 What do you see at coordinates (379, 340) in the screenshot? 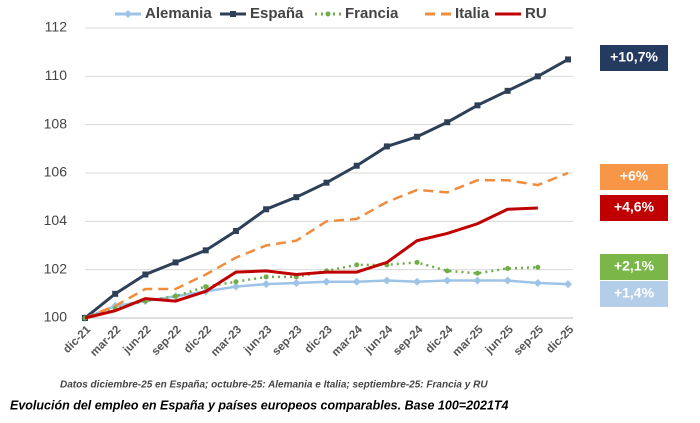
I see `x-tick-label: jun-24` at bounding box center [379, 340].